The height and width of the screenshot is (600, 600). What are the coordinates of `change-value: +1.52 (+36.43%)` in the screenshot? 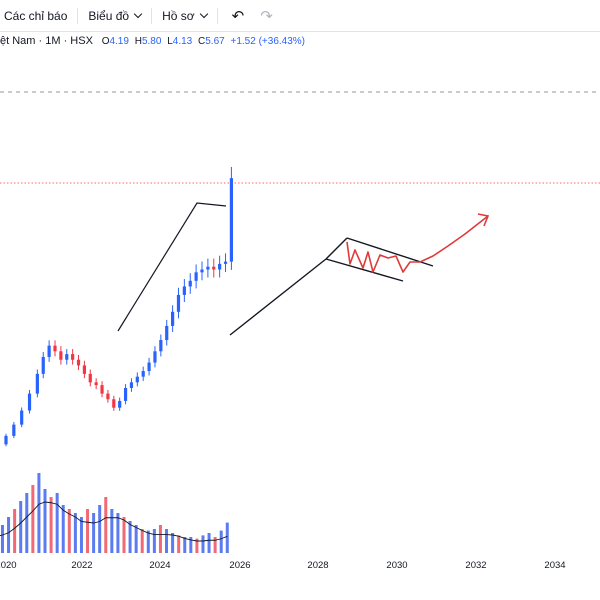 It's located at (268, 41).